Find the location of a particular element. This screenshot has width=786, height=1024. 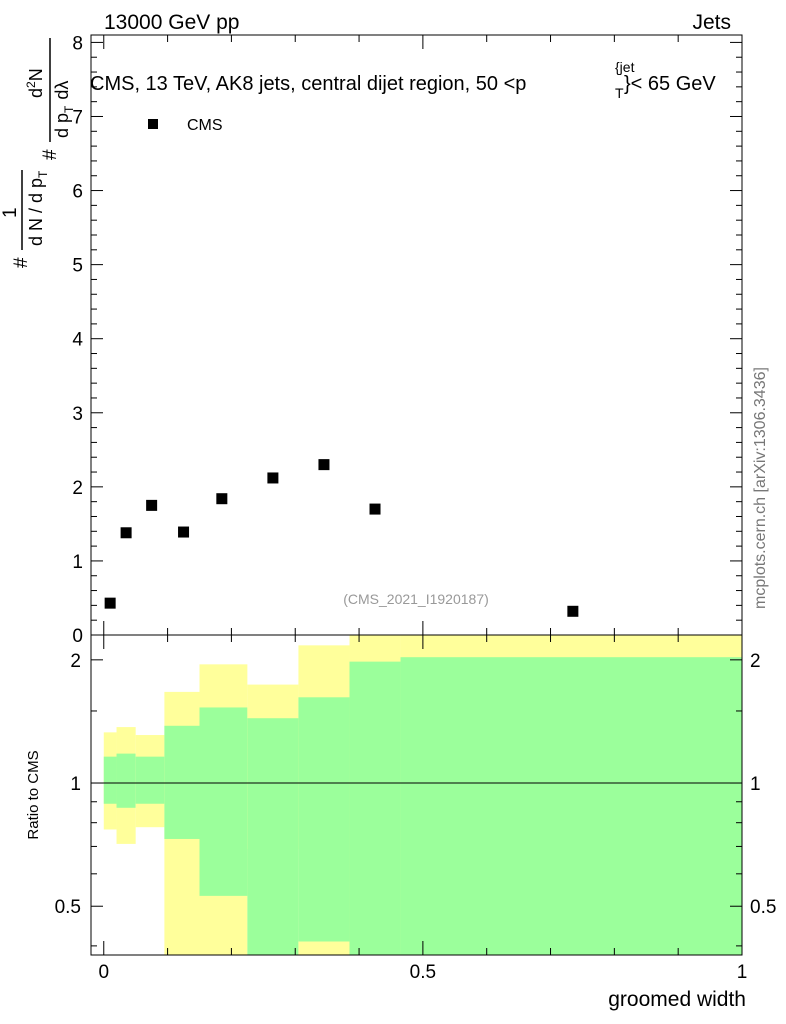

ratio-y-tick-label-right: 1 is located at coordinates (755, 784).